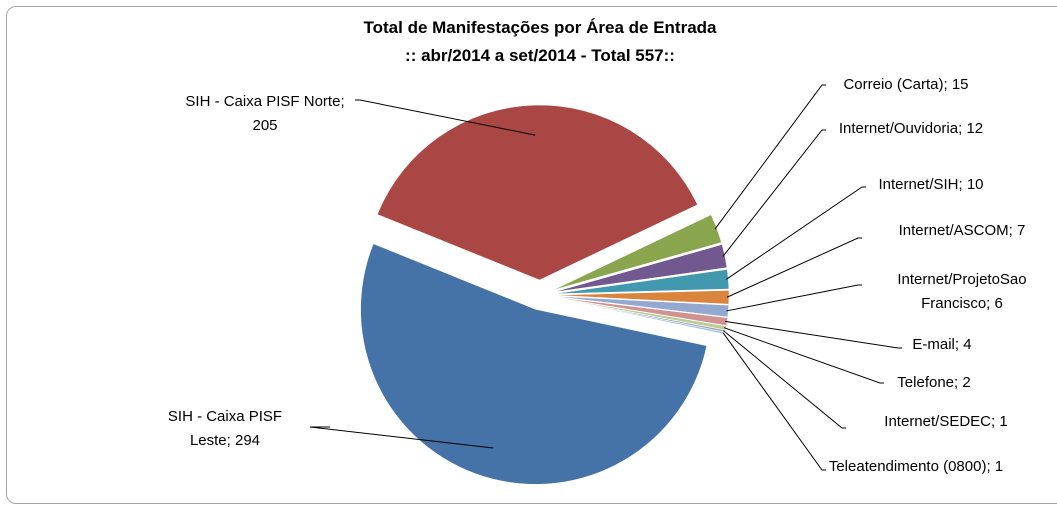 The width and height of the screenshot is (1057, 513). I want to click on data-label: Internet/ASCOM7, so click(959, 231).